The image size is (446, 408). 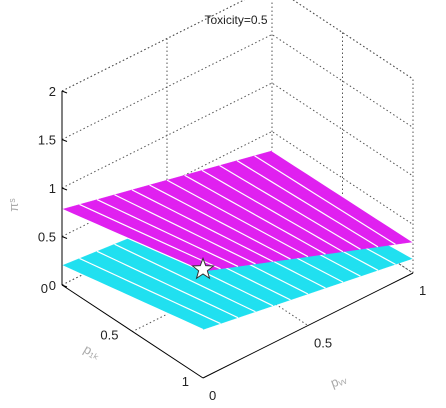 I want to click on z-tick-label: 1.5, so click(x=47, y=140).